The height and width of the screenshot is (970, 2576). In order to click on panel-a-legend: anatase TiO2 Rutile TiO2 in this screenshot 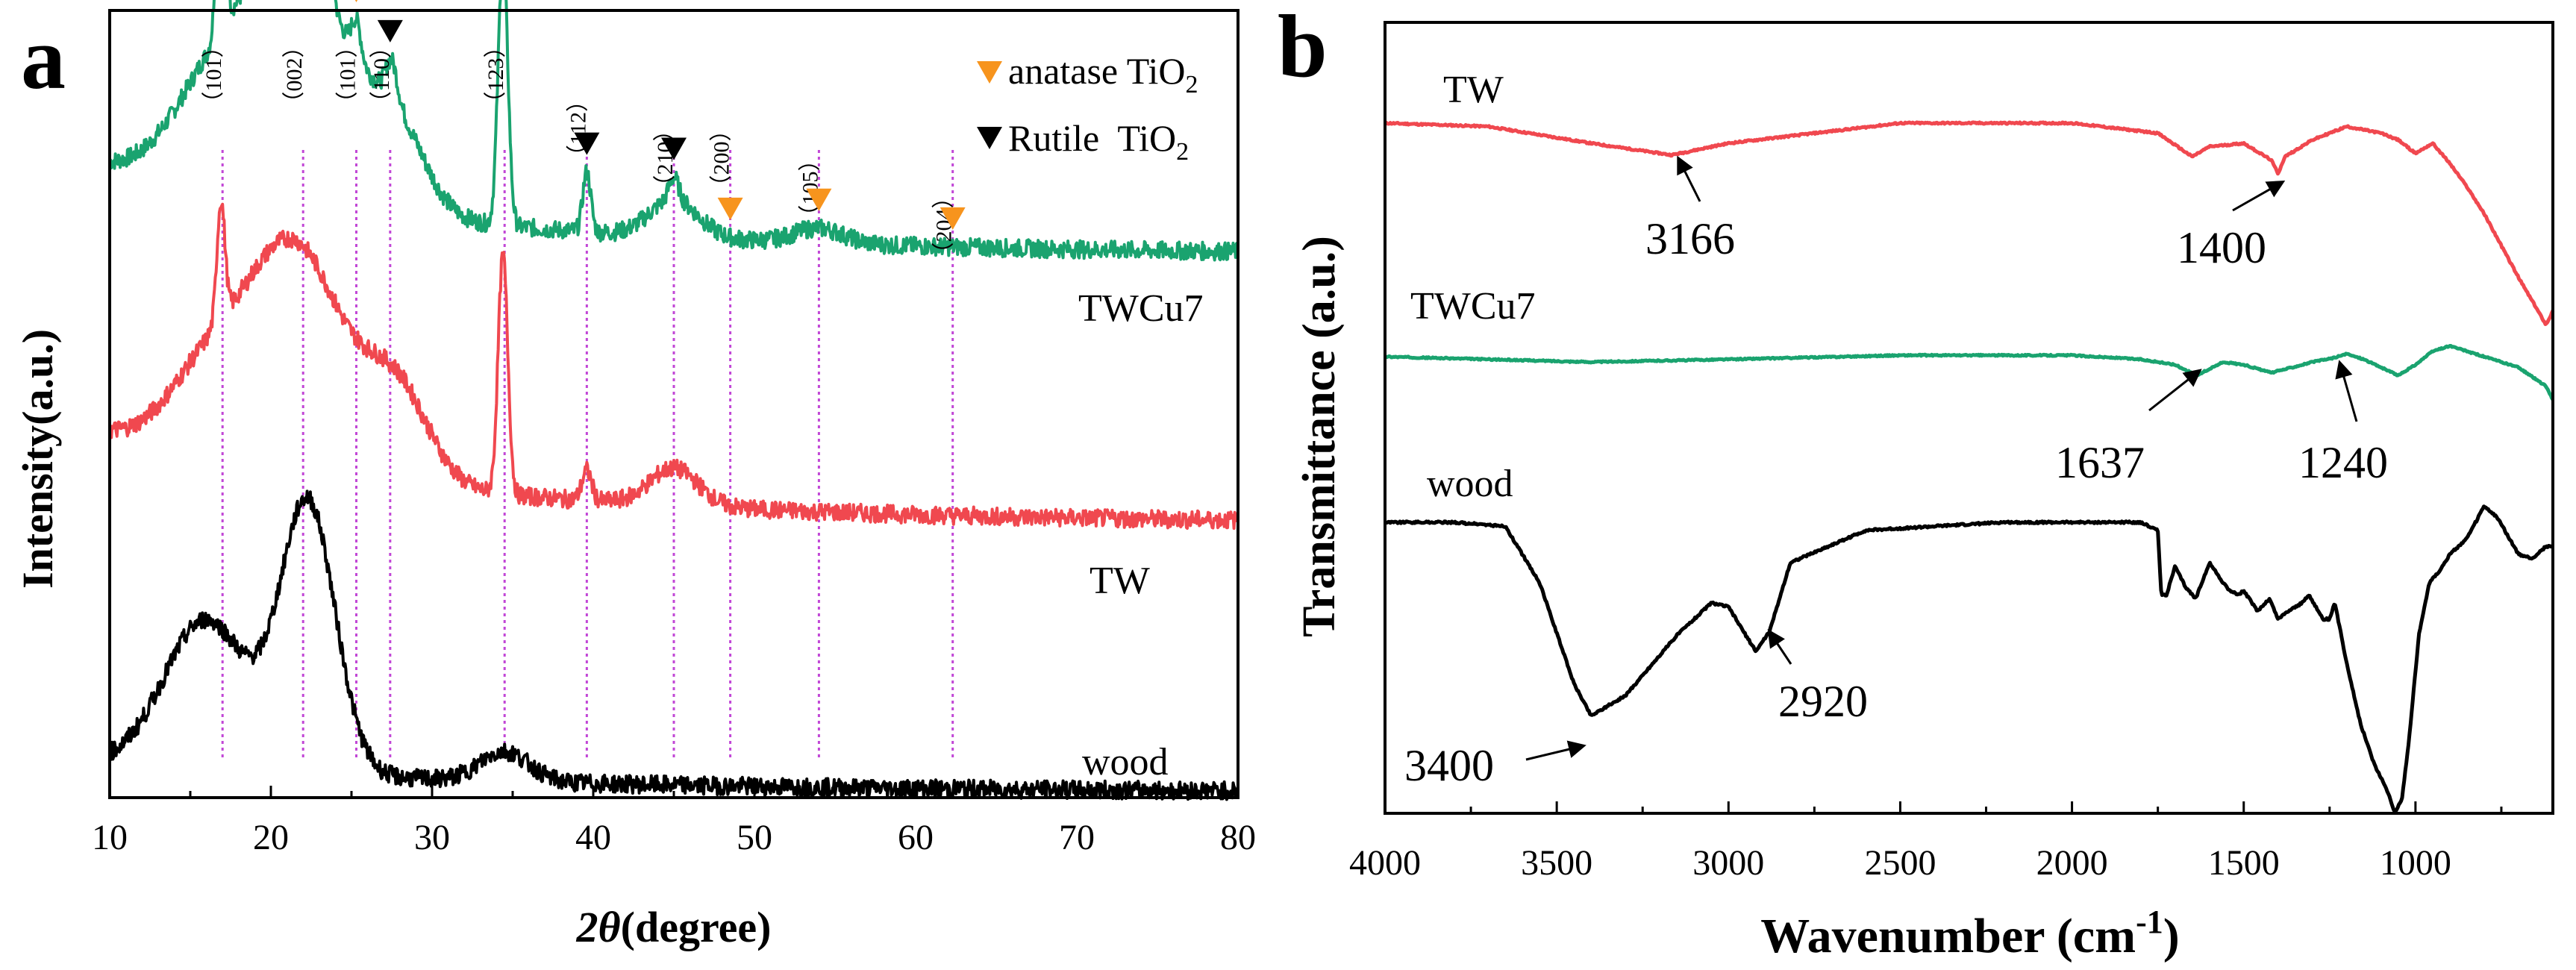, I will do `click(1087, 108)`.